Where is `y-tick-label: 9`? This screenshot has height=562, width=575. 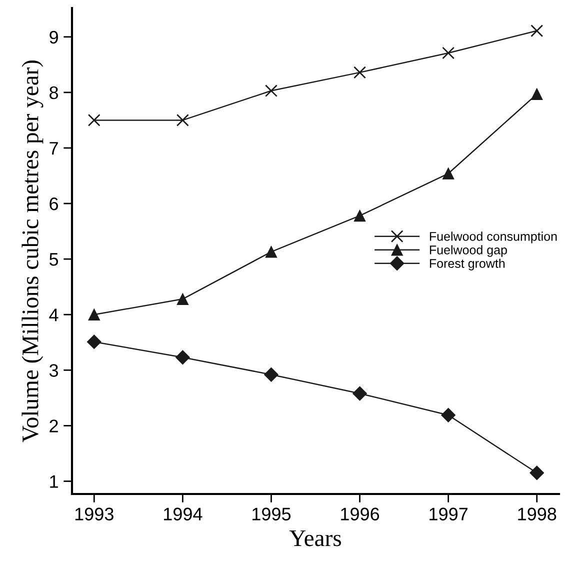 y-tick-label: 9 is located at coordinates (54, 37).